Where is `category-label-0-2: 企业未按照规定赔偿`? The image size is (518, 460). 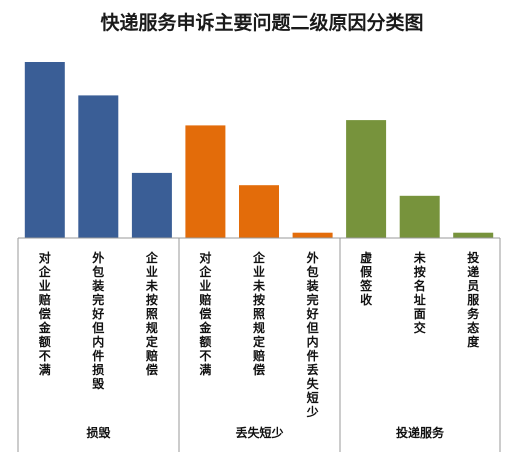 category-label-0-2: 企业未按照规定赔偿 is located at coordinates (152, 313).